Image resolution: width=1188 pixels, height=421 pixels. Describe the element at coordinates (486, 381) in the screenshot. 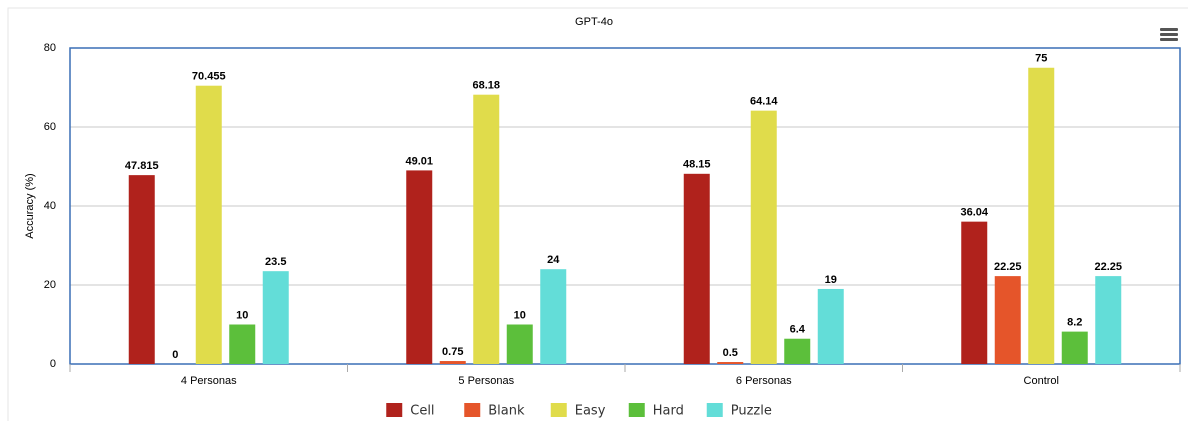

I see `x-tick-label: 5 Personas` at that location.